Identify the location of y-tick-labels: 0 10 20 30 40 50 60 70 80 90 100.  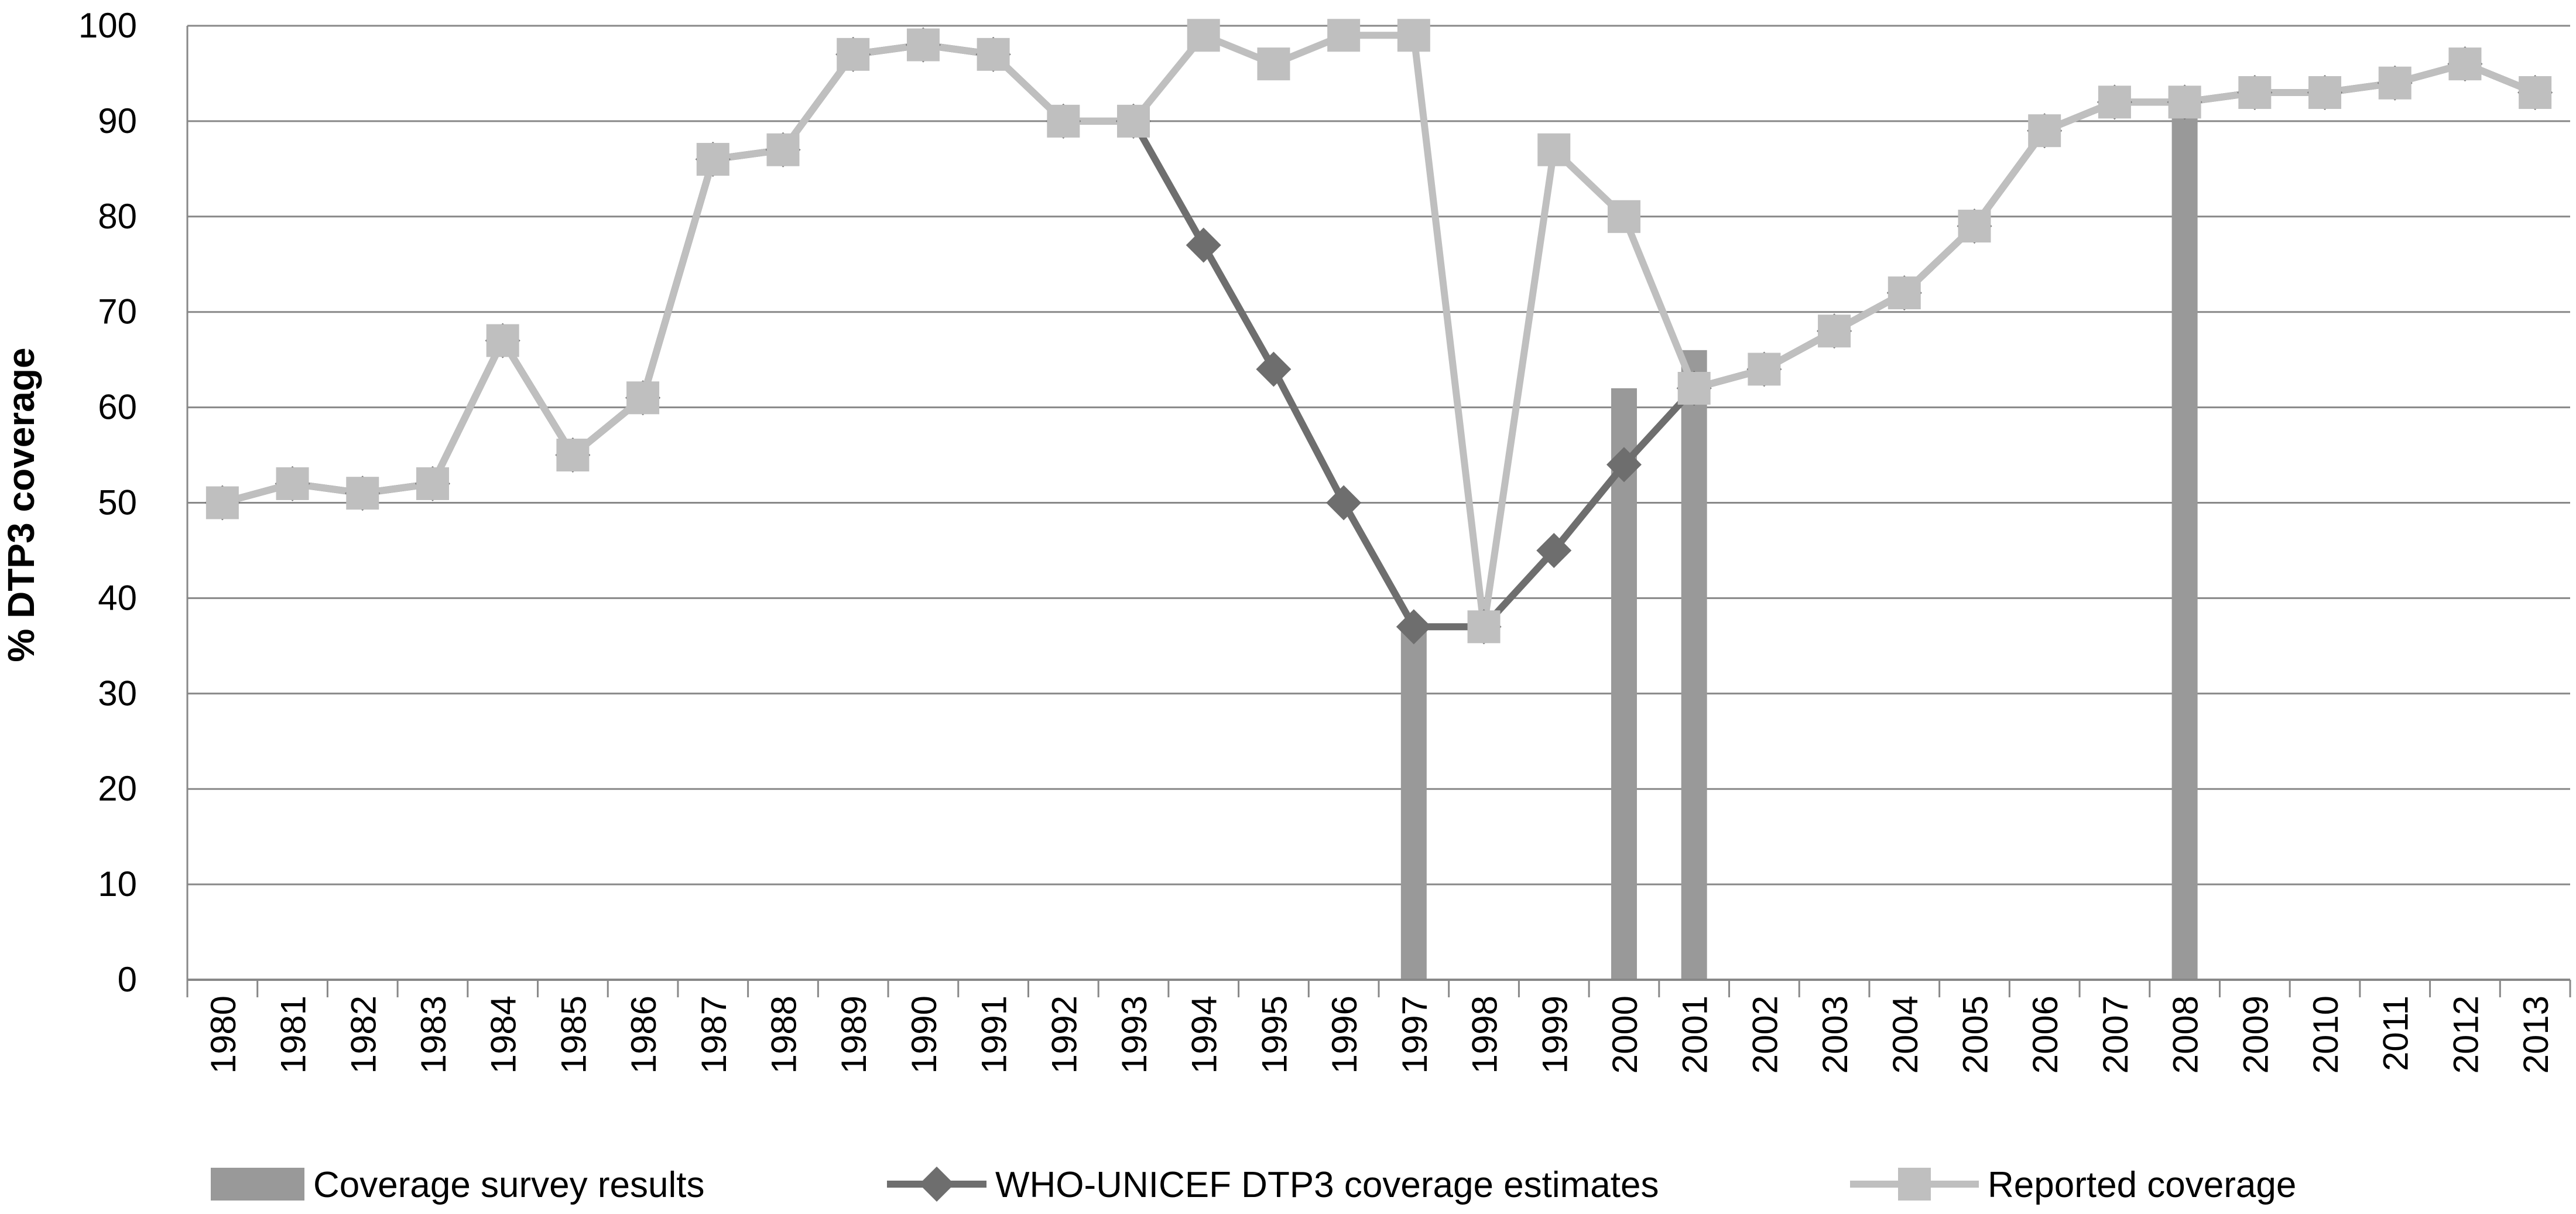
(107, 503).